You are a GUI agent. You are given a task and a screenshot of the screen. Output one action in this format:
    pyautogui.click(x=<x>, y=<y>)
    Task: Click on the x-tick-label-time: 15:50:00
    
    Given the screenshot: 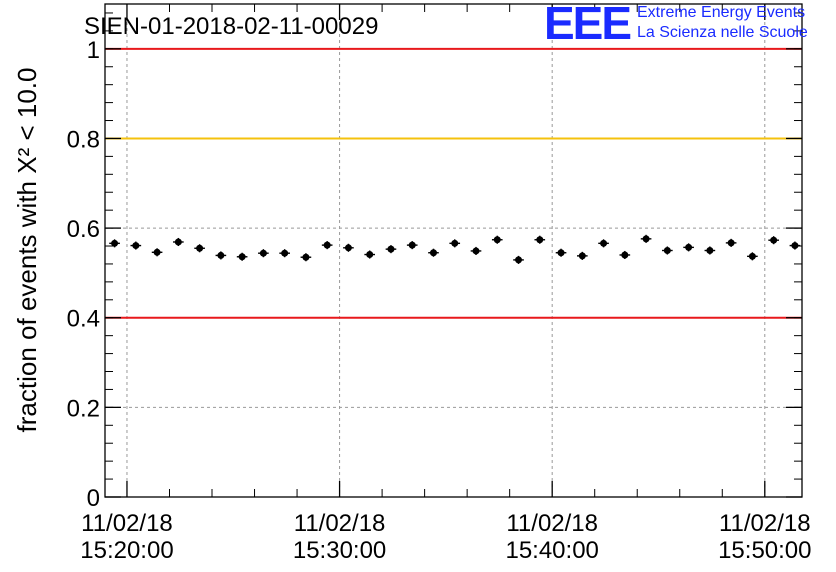 What is the action you would take?
    pyautogui.click(x=764, y=550)
    